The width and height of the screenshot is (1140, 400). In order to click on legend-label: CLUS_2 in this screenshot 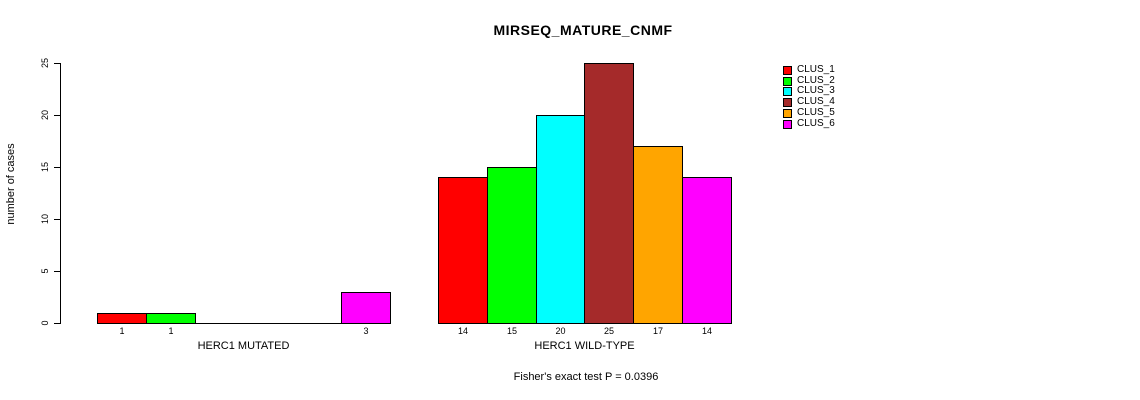, I will do `click(816, 80)`.